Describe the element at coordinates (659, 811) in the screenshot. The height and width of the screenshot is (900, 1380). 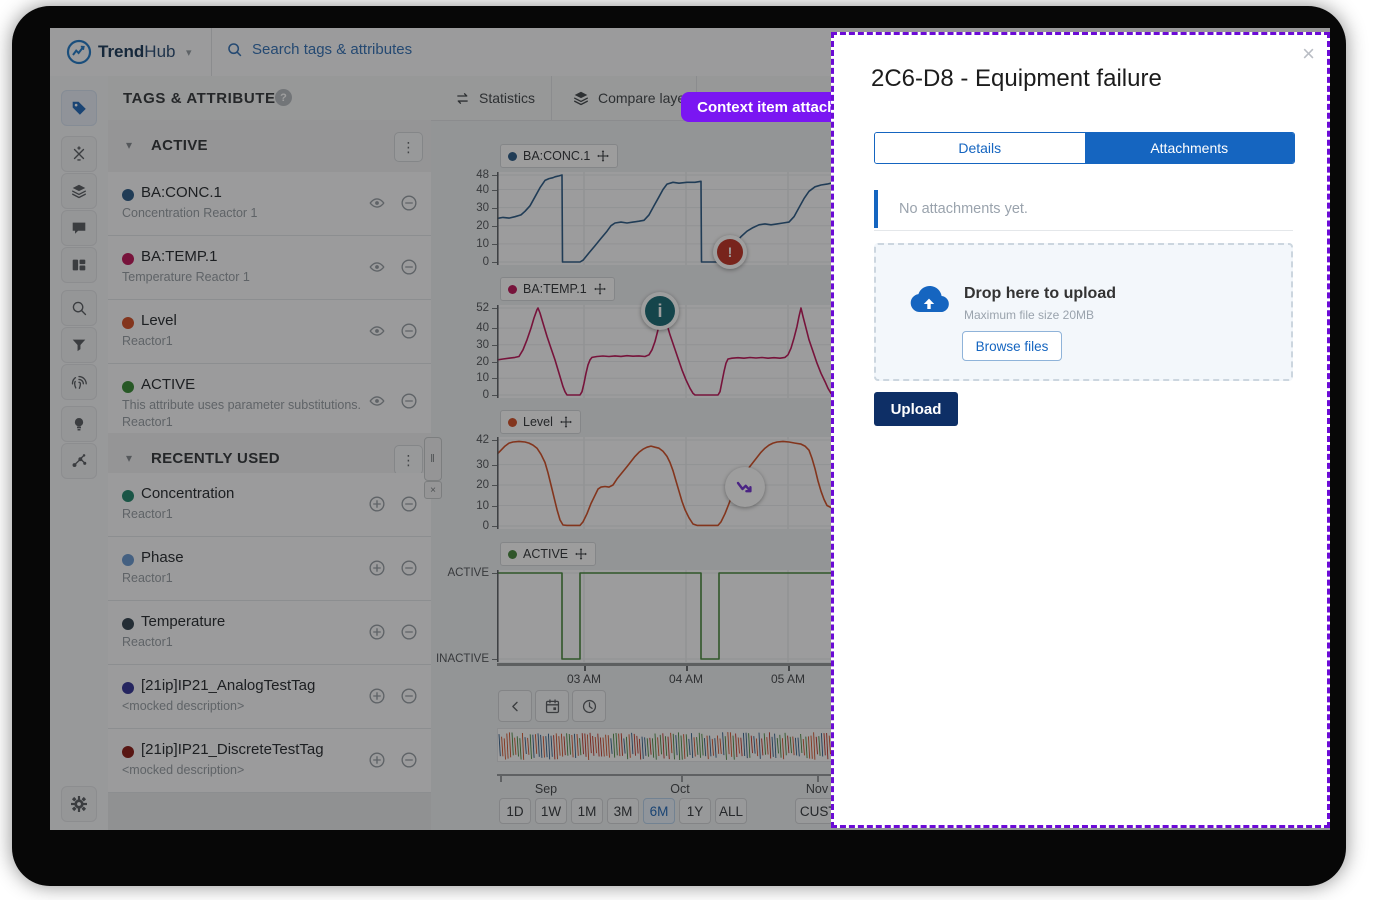
I see `range-button-6m: 6M` at that location.